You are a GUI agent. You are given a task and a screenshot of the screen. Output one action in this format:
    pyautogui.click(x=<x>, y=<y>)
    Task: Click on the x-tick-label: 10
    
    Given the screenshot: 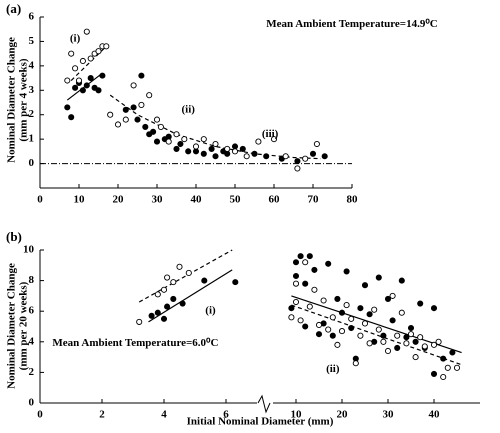 What is the action you would take?
    pyautogui.click(x=297, y=415)
    